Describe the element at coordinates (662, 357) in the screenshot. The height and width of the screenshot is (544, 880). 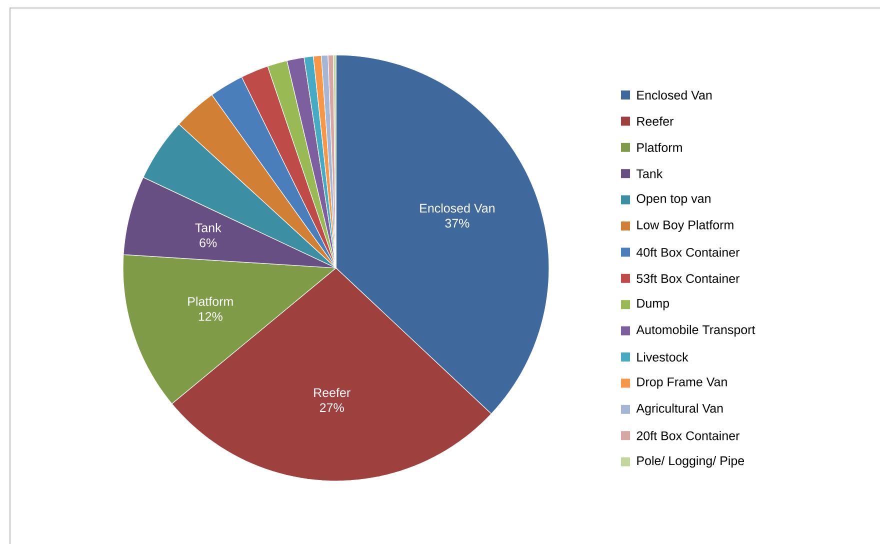
I see `legend-label: Livestock` at that location.